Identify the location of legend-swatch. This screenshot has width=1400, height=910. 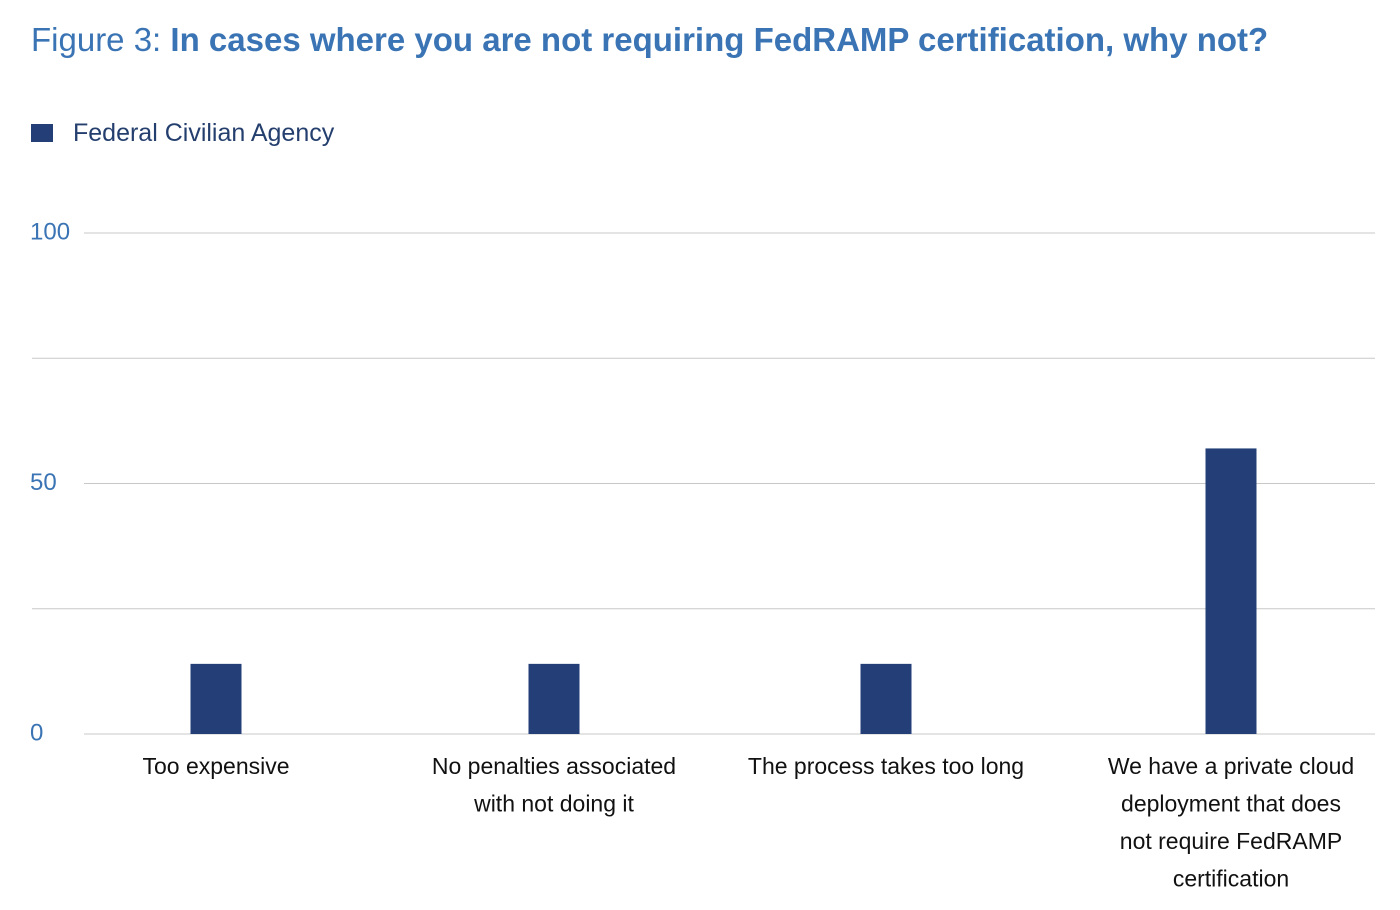
(42, 133).